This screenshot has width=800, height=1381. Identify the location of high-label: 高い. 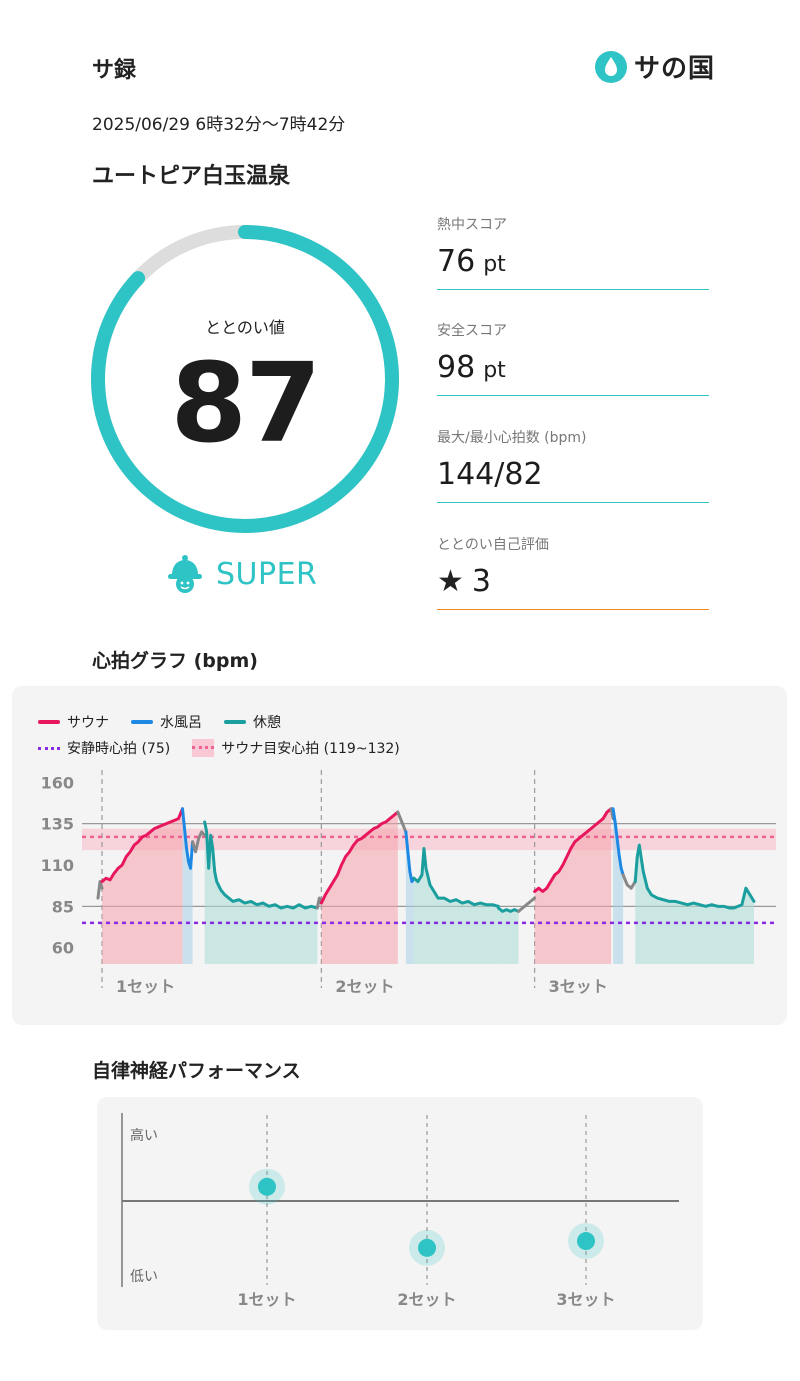
(144, 1136).